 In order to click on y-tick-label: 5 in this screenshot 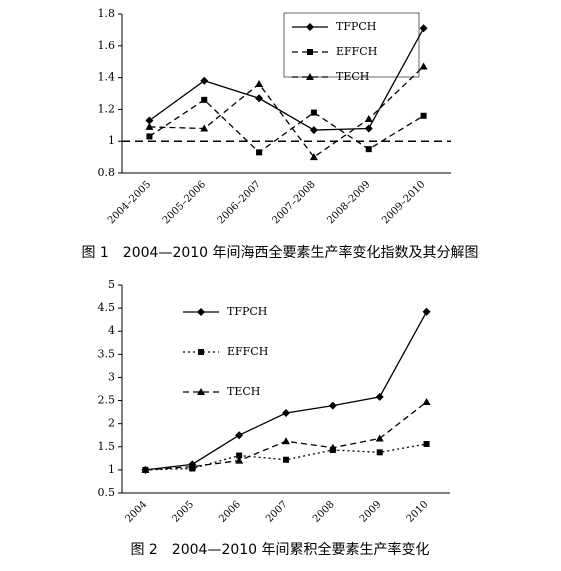, I will do `click(111, 284)`.